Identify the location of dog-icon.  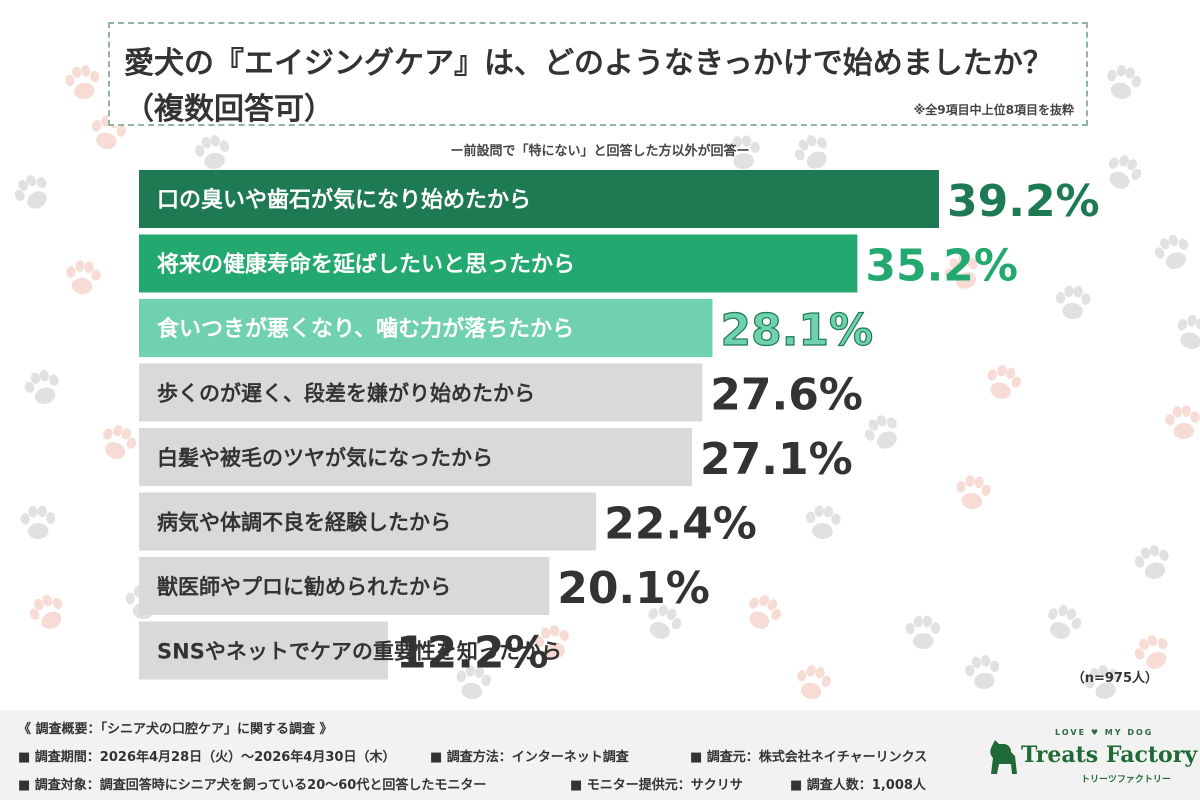
(1003, 757).